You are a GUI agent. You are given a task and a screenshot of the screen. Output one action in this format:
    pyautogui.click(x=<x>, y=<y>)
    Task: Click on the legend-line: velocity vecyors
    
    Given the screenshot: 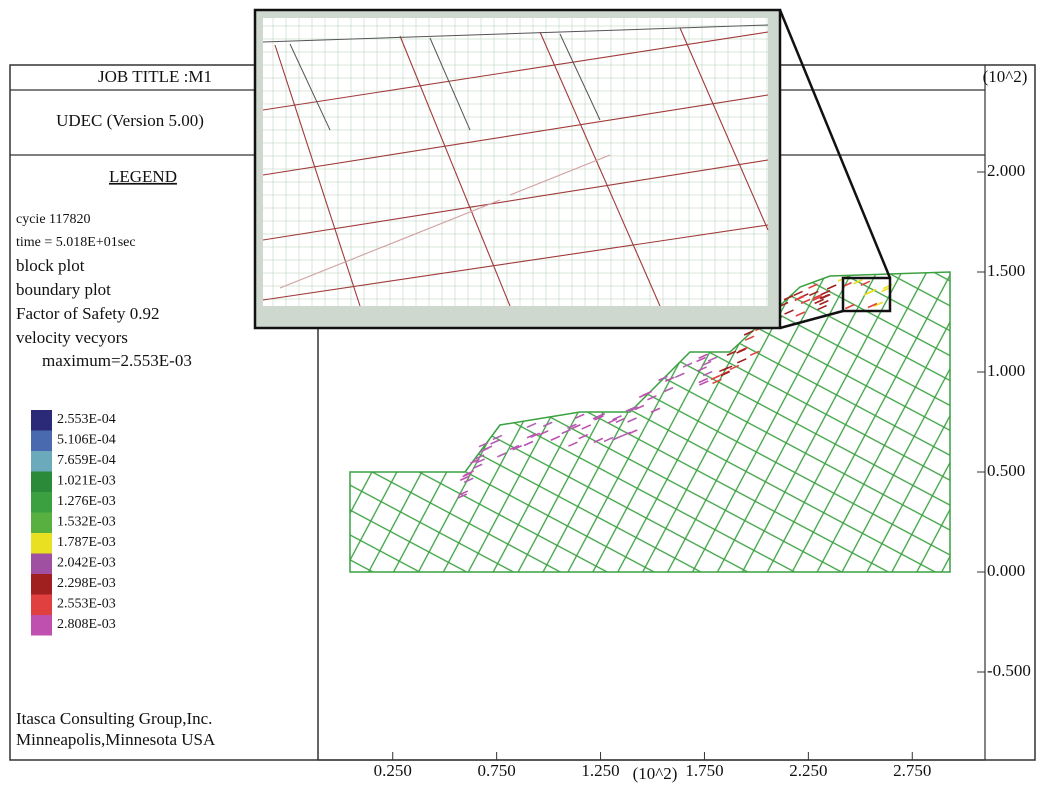 What is the action you would take?
    pyautogui.click(x=72, y=337)
    